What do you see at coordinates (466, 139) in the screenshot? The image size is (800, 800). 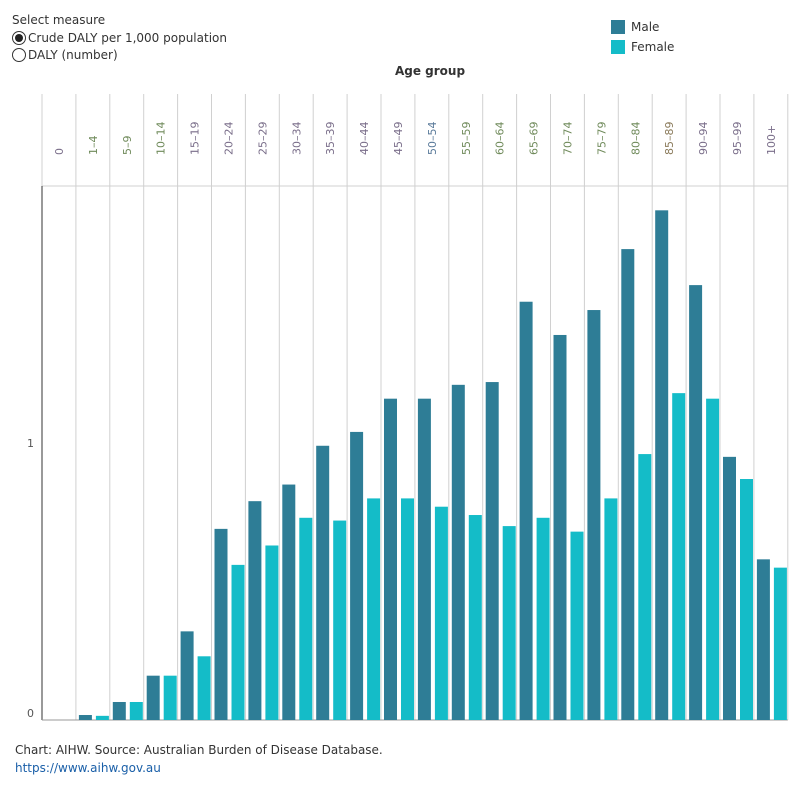 I see `age-group-label: 55–59` at bounding box center [466, 139].